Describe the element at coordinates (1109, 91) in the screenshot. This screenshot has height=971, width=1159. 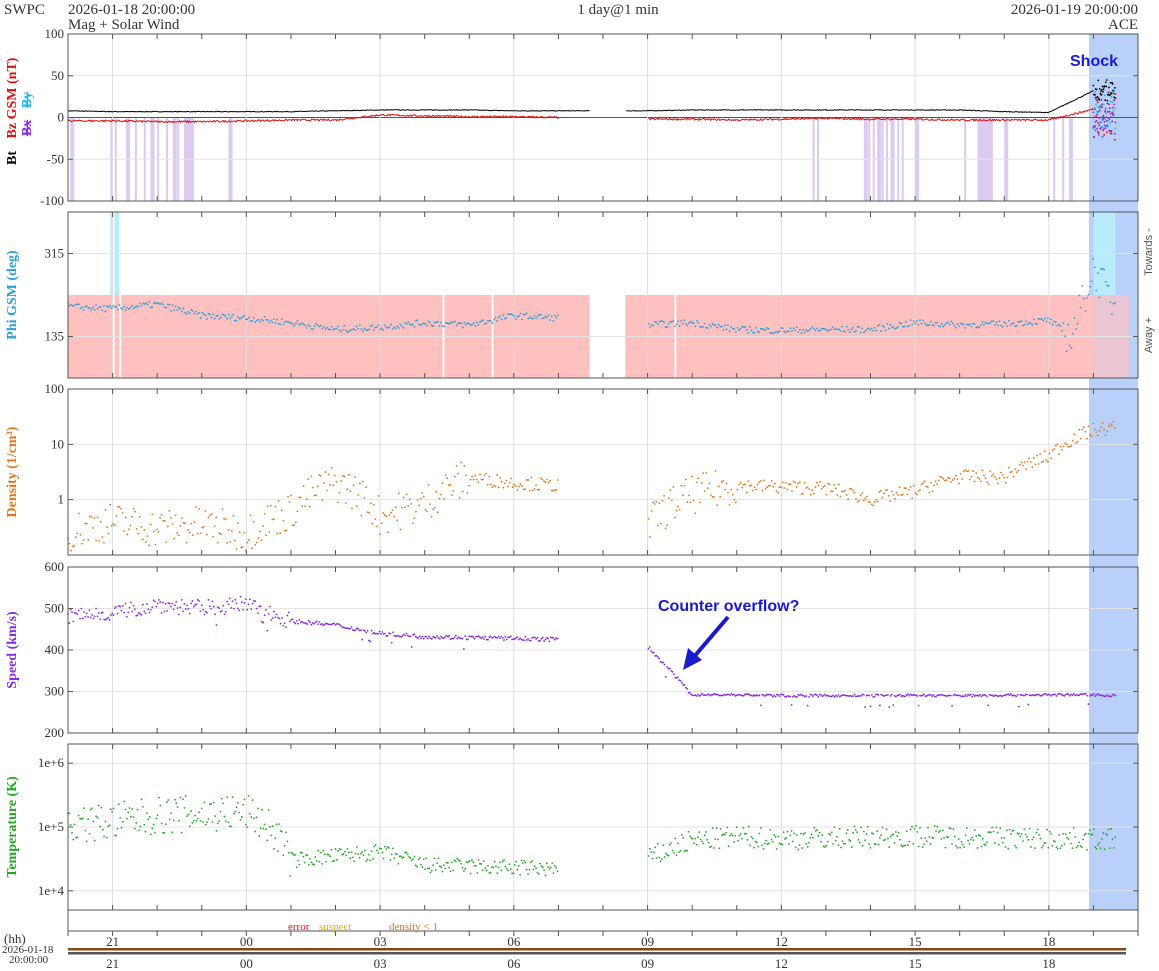
I see `by-point` at that location.